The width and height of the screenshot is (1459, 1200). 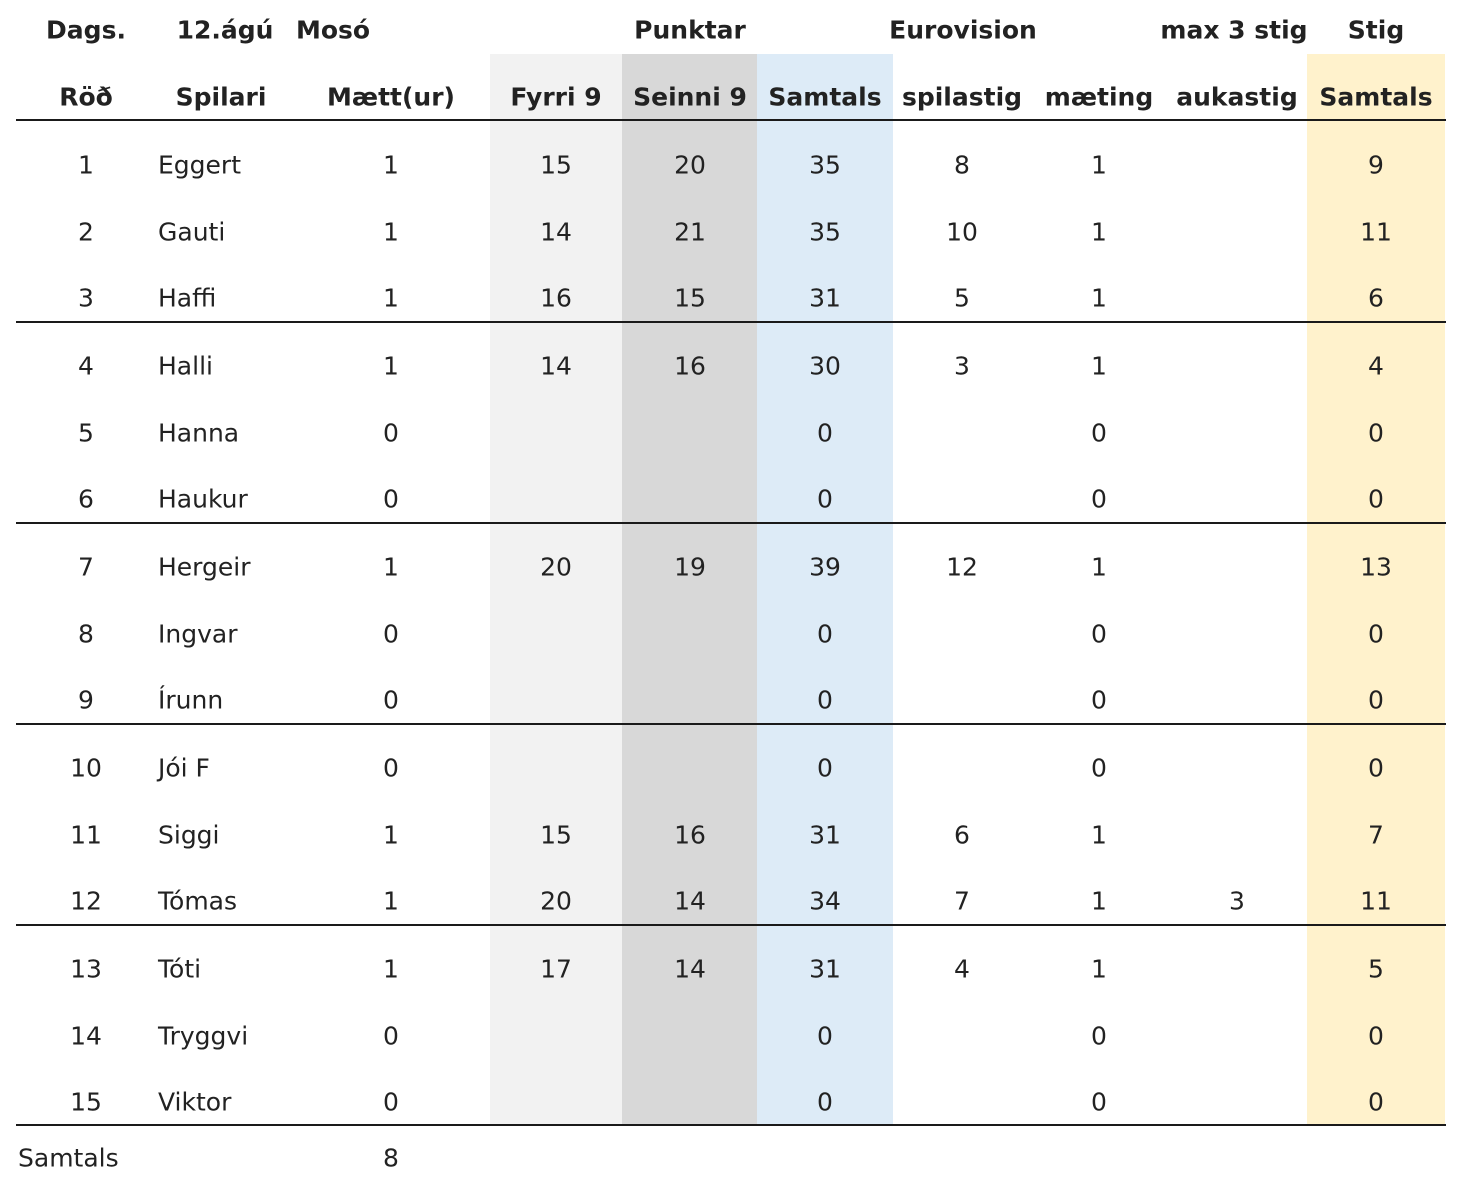 What do you see at coordinates (180, 969) in the screenshot?
I see `row-player-name: Tóti` at bounding box center [180, 969].